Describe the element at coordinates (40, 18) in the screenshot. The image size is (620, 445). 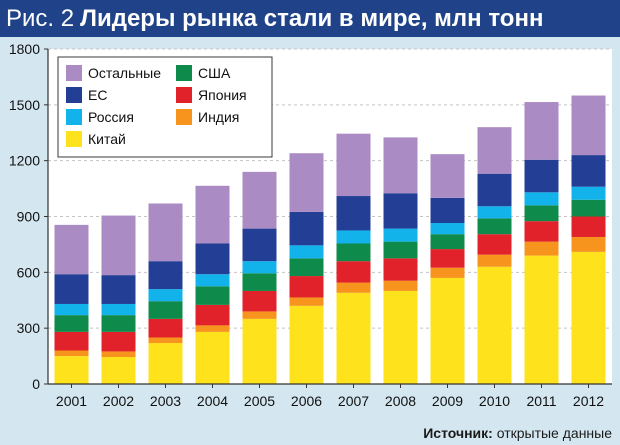
I see `figure-label: Рис. 2` at that location.